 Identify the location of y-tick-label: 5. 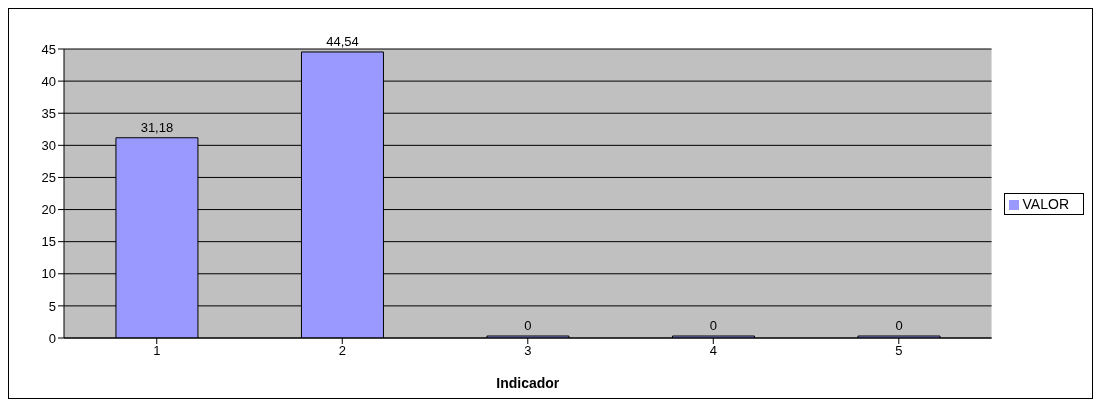
(52, 306).